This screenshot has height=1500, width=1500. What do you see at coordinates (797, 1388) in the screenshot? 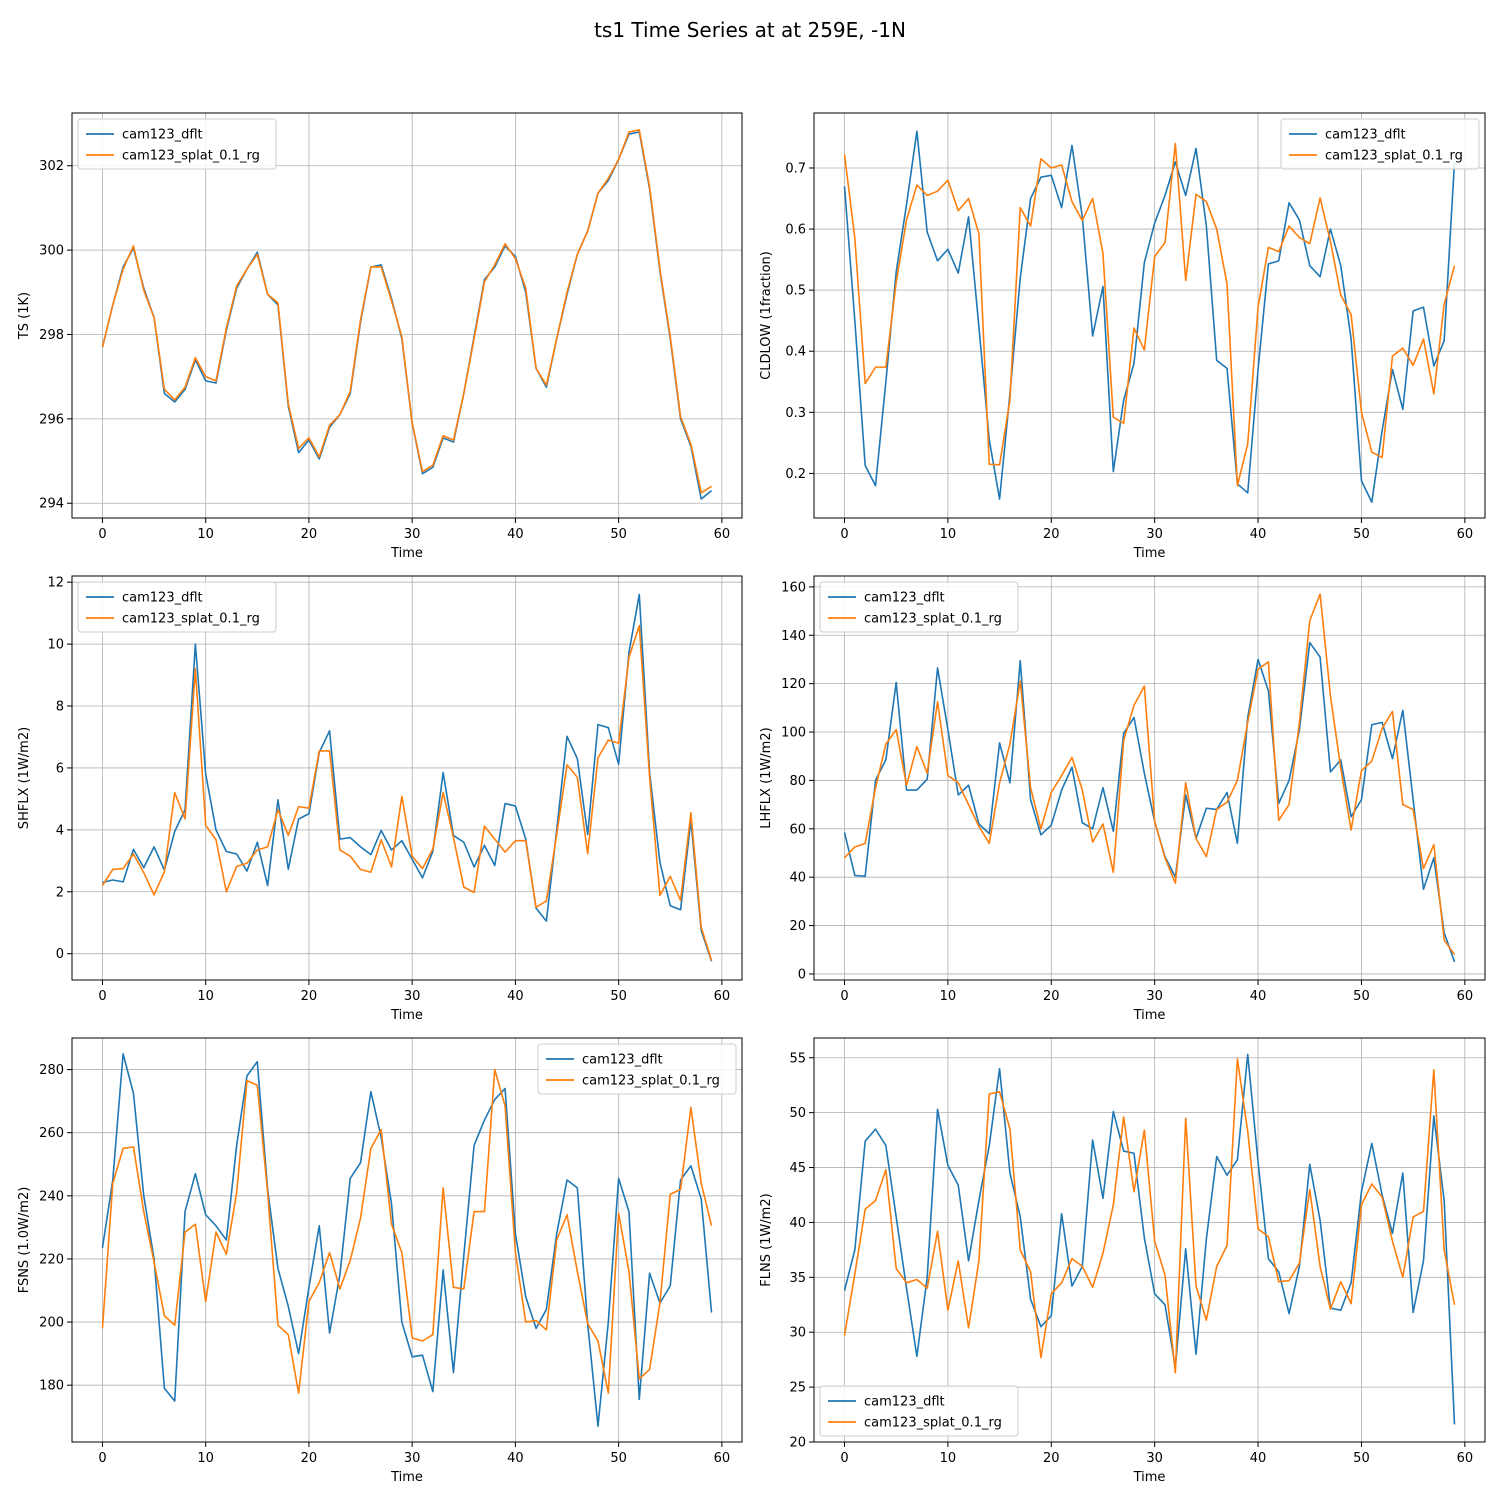
I see `y-tick-label: 25` at bounding box center [797, 1388].